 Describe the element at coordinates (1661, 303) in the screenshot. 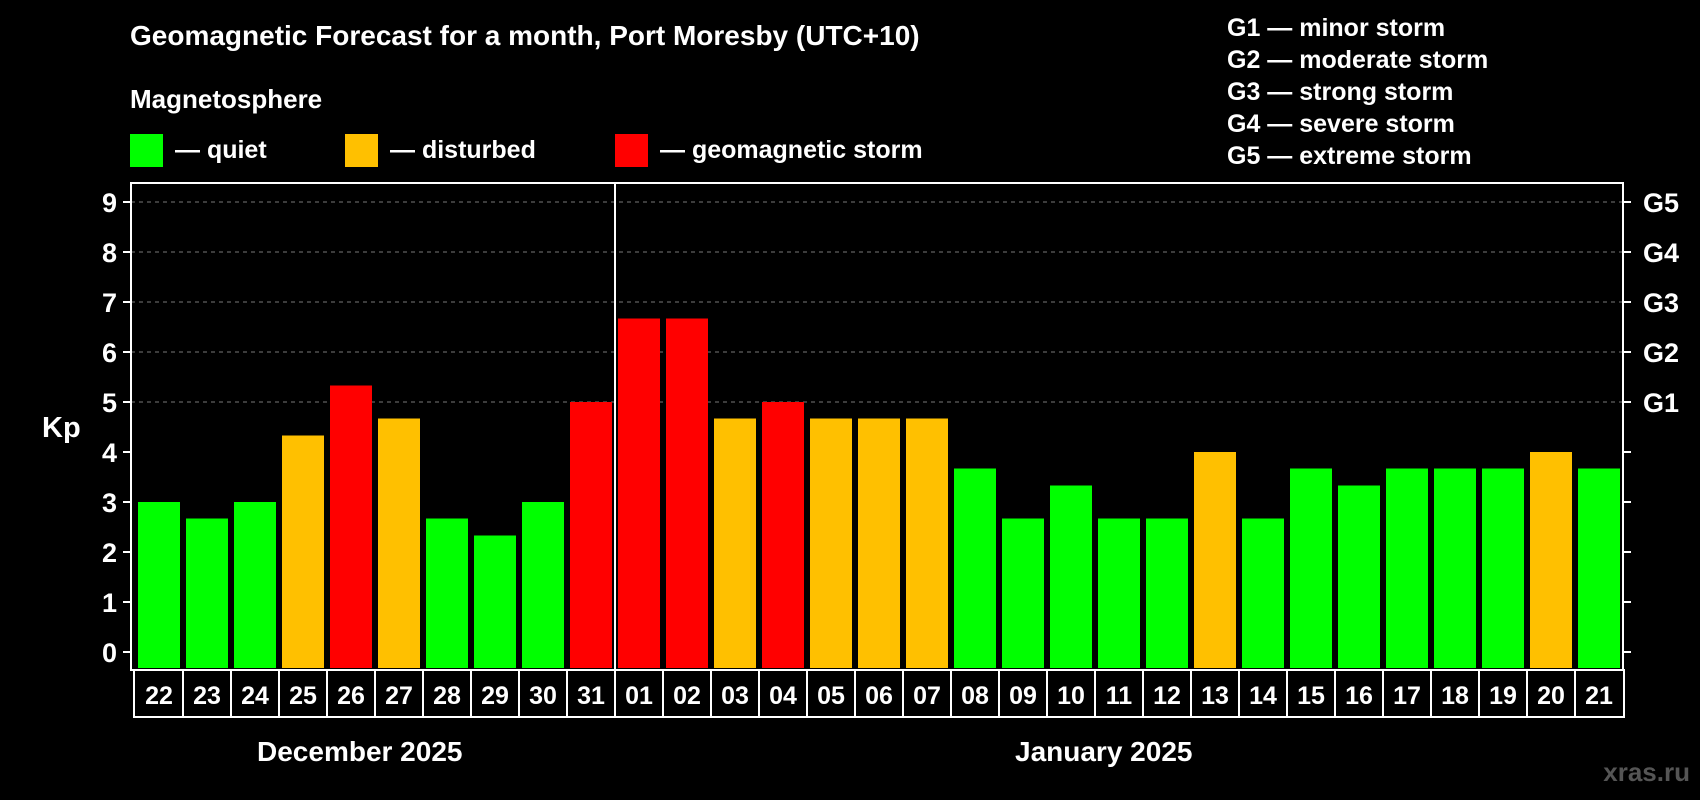

I see `storm-level-label: G3` at that location.